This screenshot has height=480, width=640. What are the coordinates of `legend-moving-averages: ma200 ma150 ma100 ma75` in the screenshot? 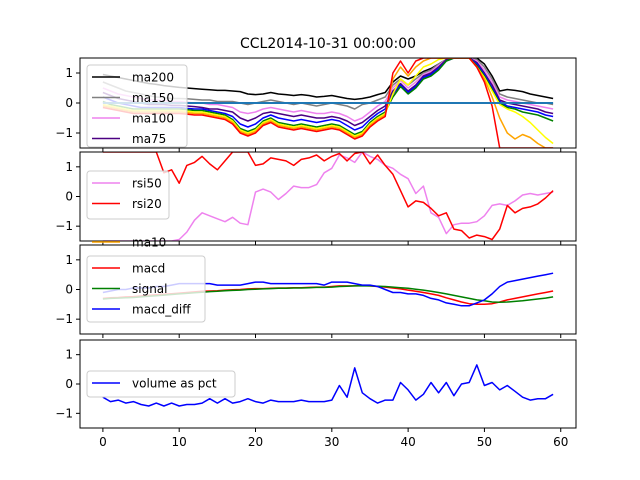 It's located at (137, 106).